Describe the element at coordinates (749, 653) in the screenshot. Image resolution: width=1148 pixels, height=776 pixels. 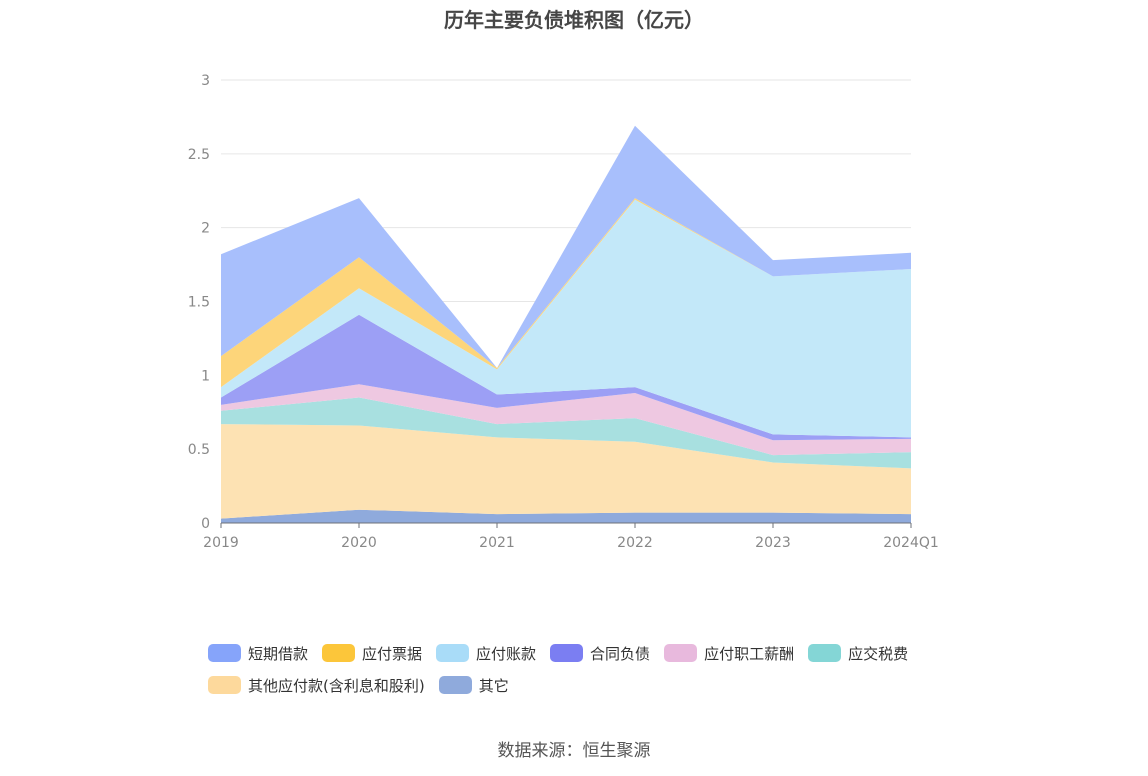
I see `legend-label: 应付职工薪酬` at that location.